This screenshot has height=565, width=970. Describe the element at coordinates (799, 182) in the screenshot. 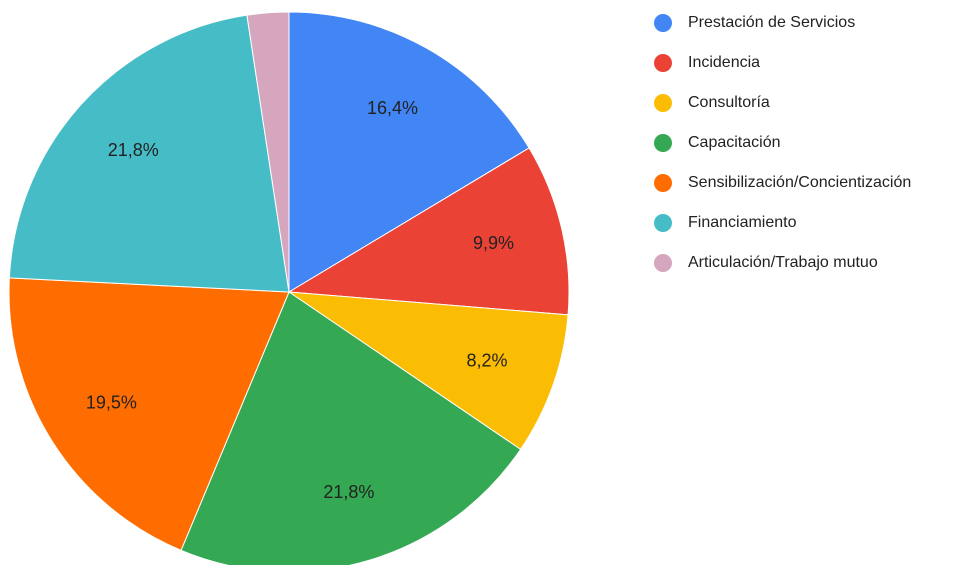

I see `legend-text: Sensibilización/Concientización` at that location.